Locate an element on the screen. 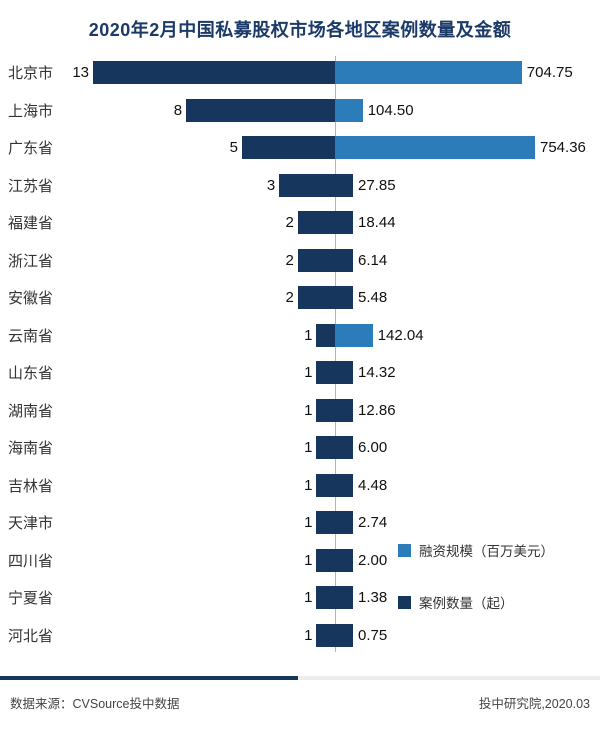 This screenshot has height=752, width=600. amount-bar-area: 18.44 is located at coordinates (467, 223).